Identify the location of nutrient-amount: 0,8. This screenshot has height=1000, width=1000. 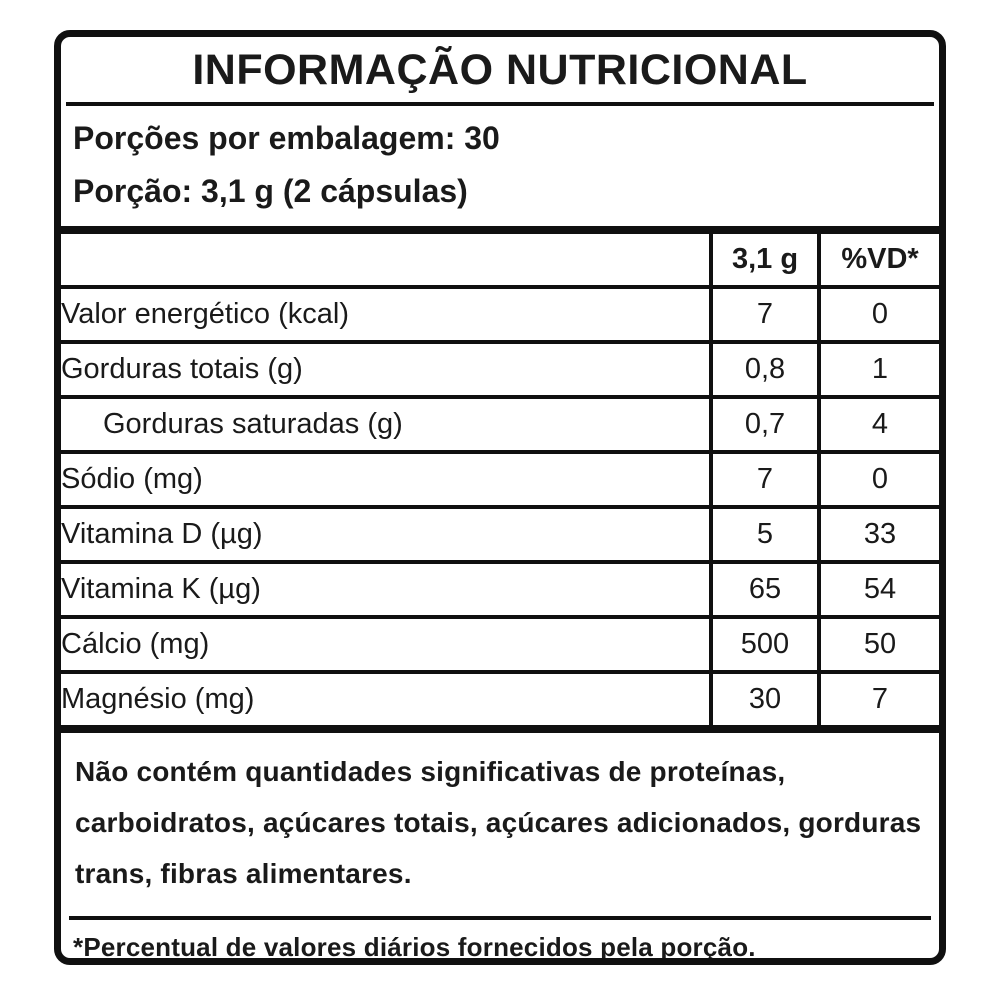
(764, 370).